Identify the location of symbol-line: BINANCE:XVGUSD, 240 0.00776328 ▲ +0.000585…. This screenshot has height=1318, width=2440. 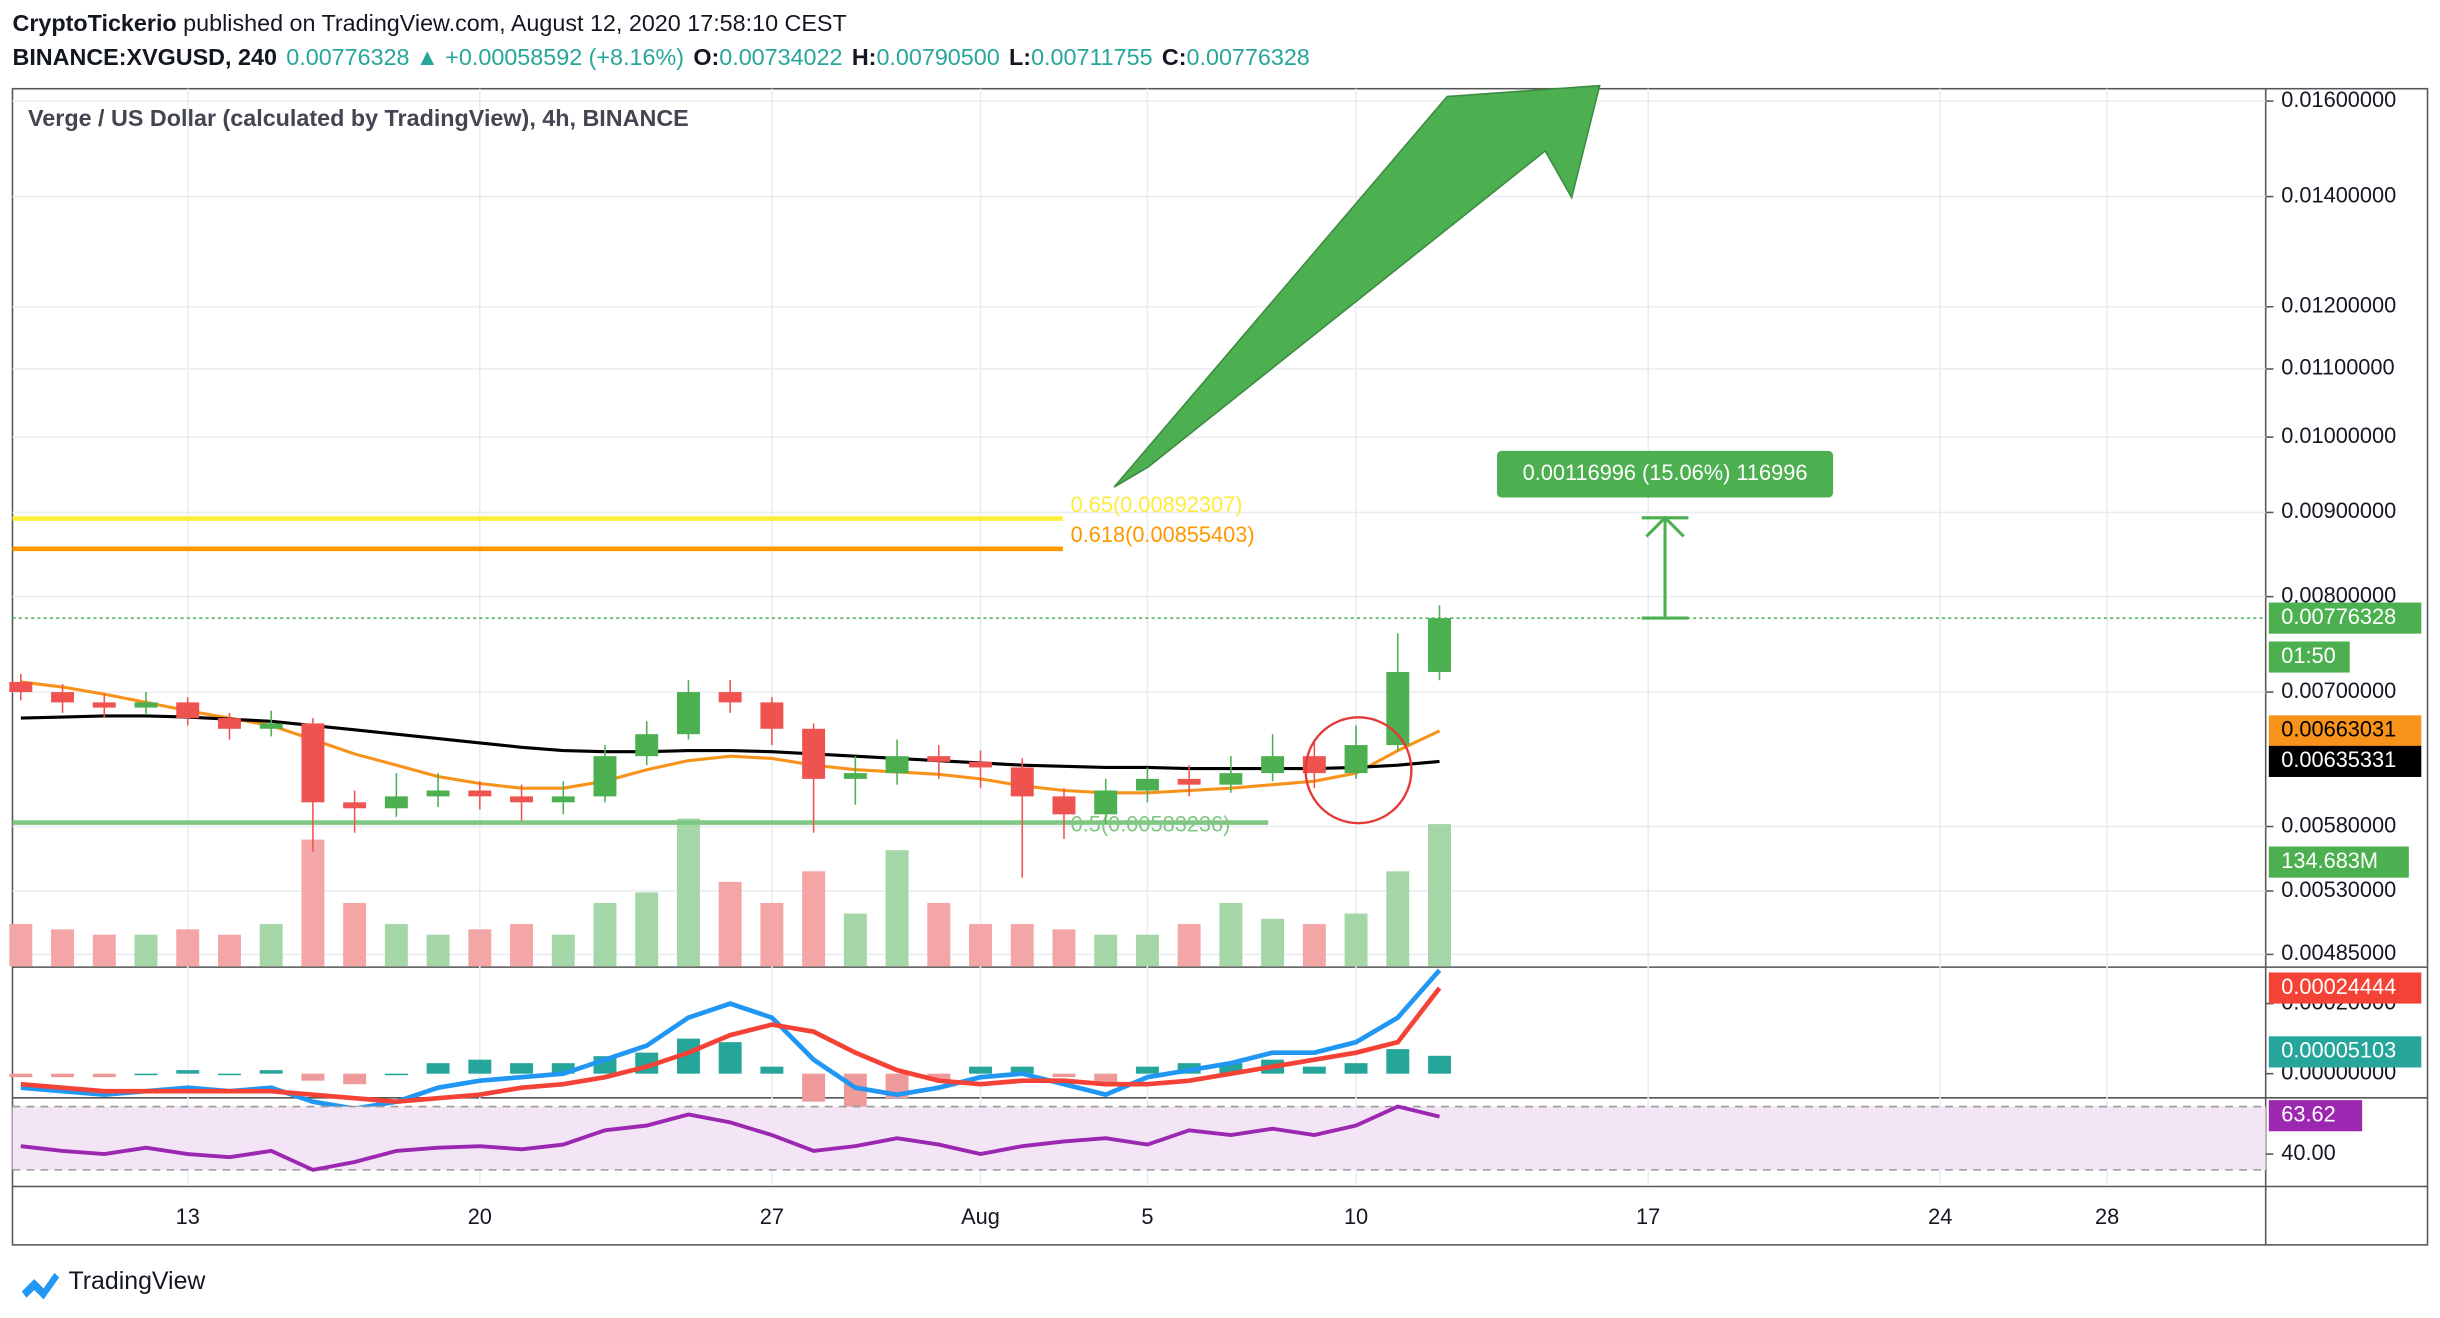
(660, 57).